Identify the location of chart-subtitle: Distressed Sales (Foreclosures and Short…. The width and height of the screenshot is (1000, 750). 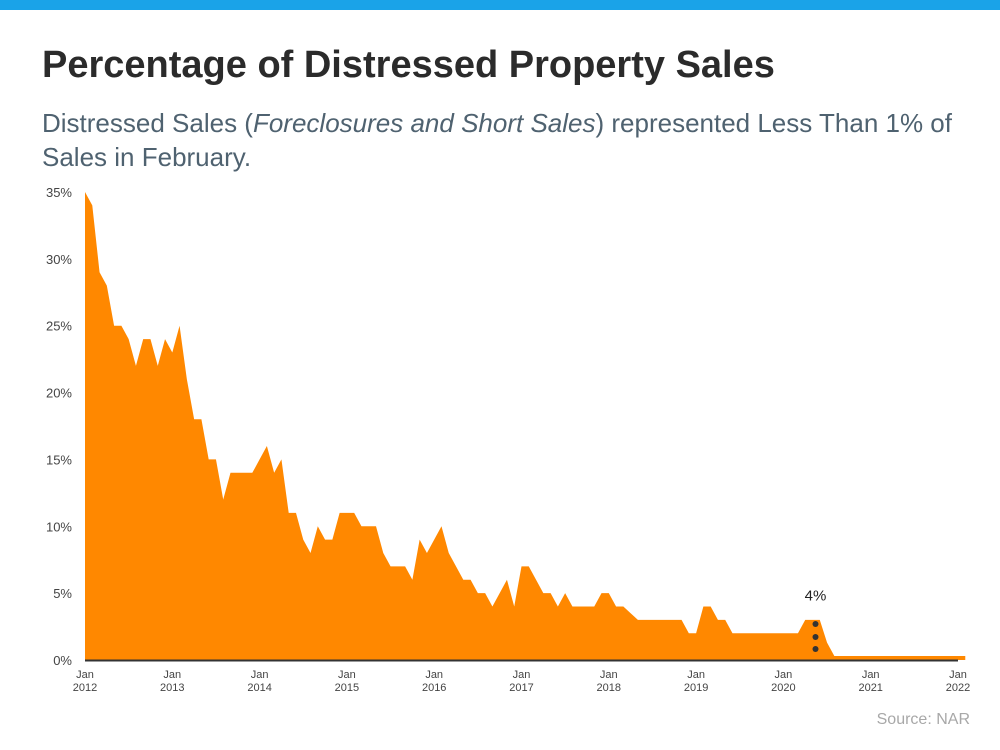
(502, 140).